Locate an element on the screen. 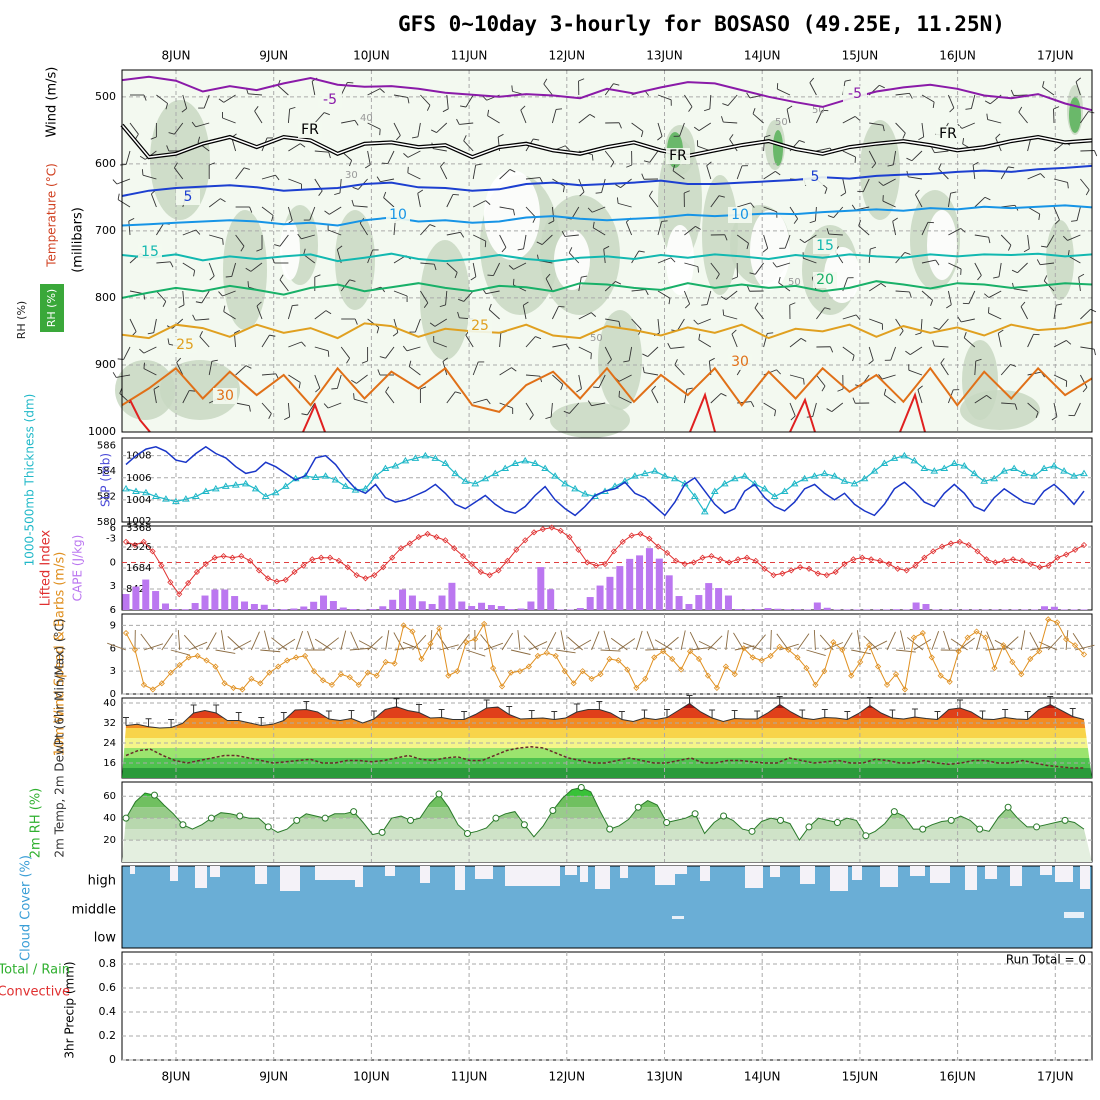  x-tick-label-top: 11JUN is located at coordinates (469, 56).